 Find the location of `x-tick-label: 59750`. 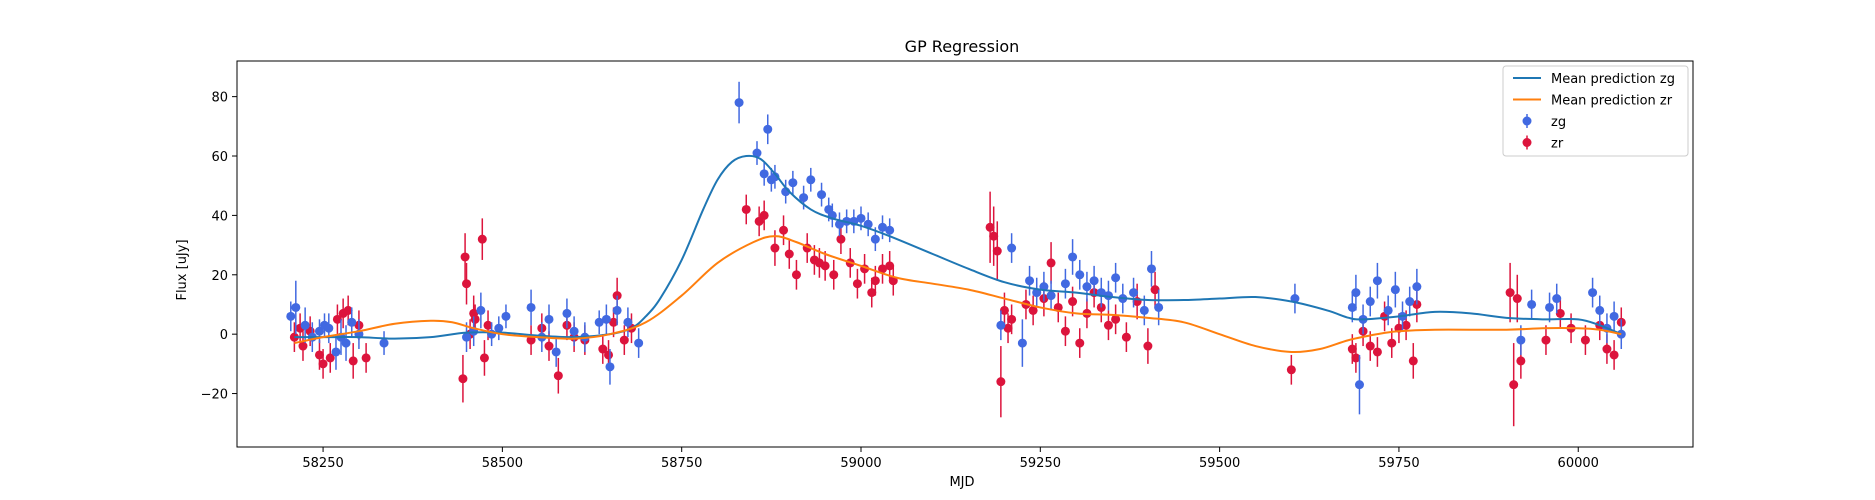

x-tick-label: 59750 is located at coordinates (1398, 463).